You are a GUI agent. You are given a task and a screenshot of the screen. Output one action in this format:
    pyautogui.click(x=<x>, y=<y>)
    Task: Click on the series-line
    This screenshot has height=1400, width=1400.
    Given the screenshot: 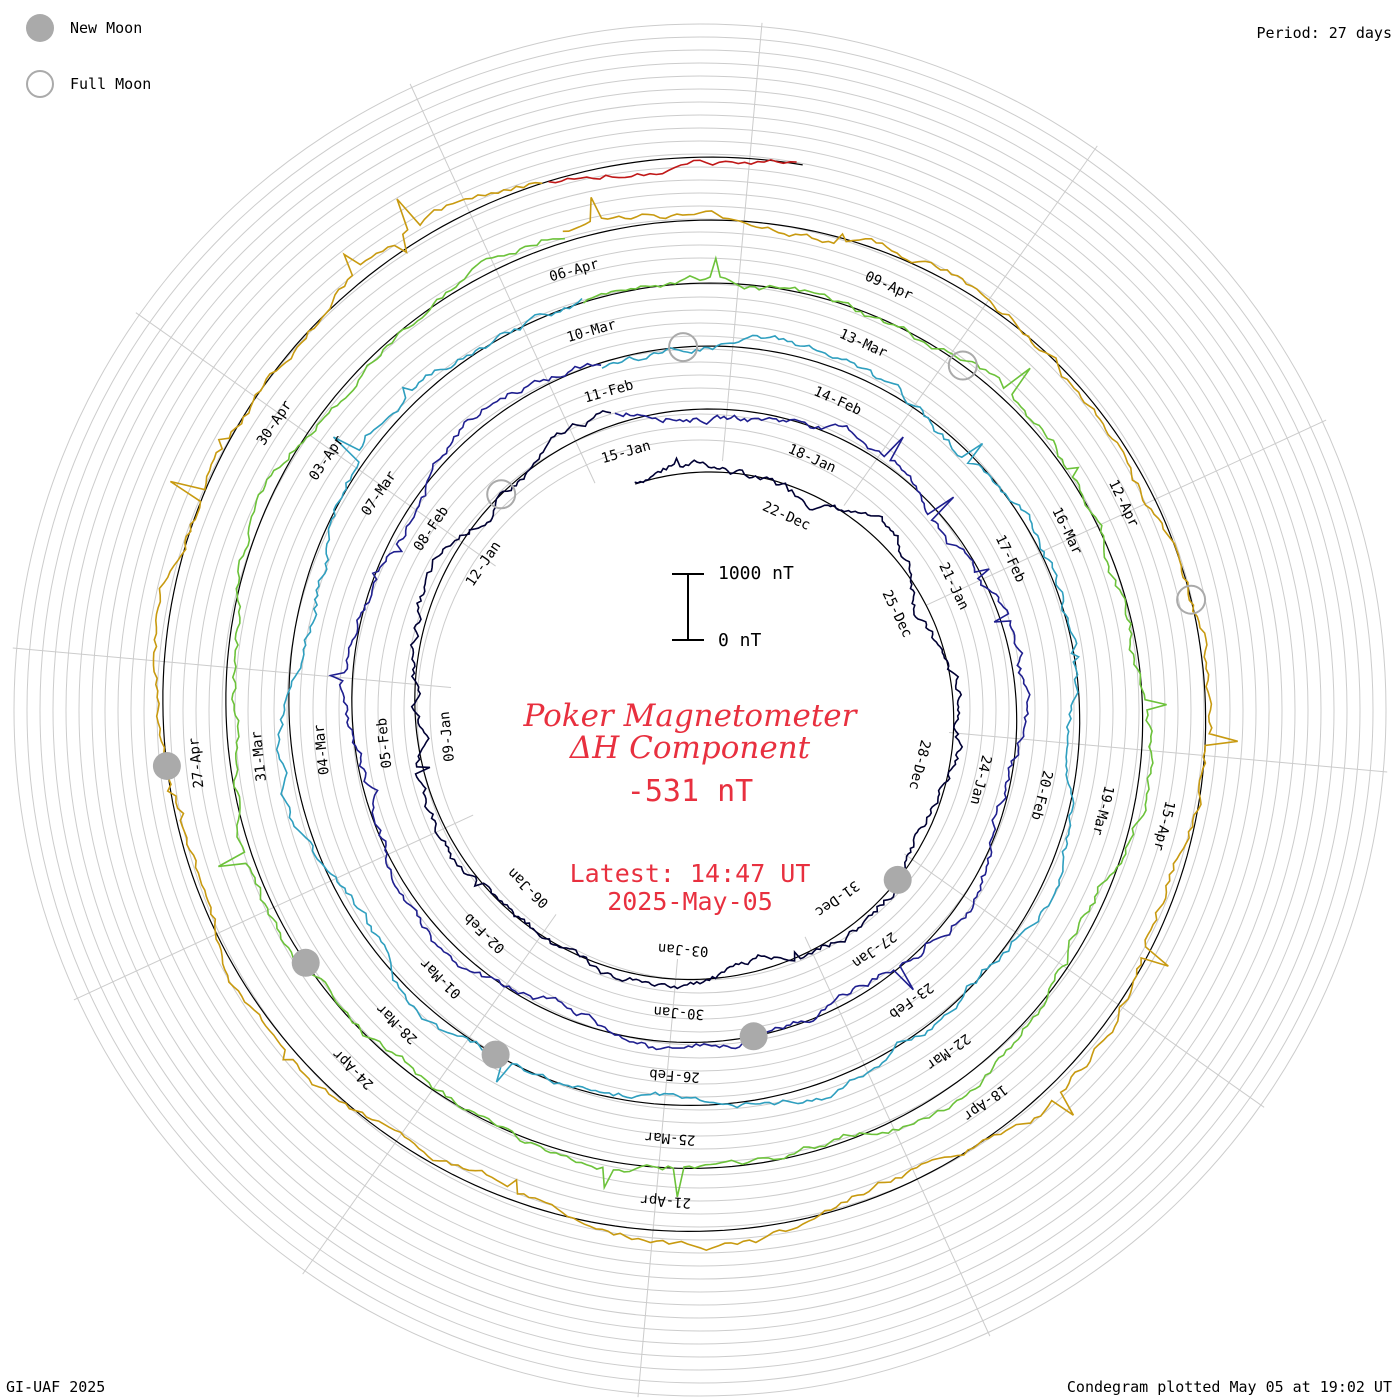 What is the action you would take?
    pyautogui.click(x=672, y=171)
    